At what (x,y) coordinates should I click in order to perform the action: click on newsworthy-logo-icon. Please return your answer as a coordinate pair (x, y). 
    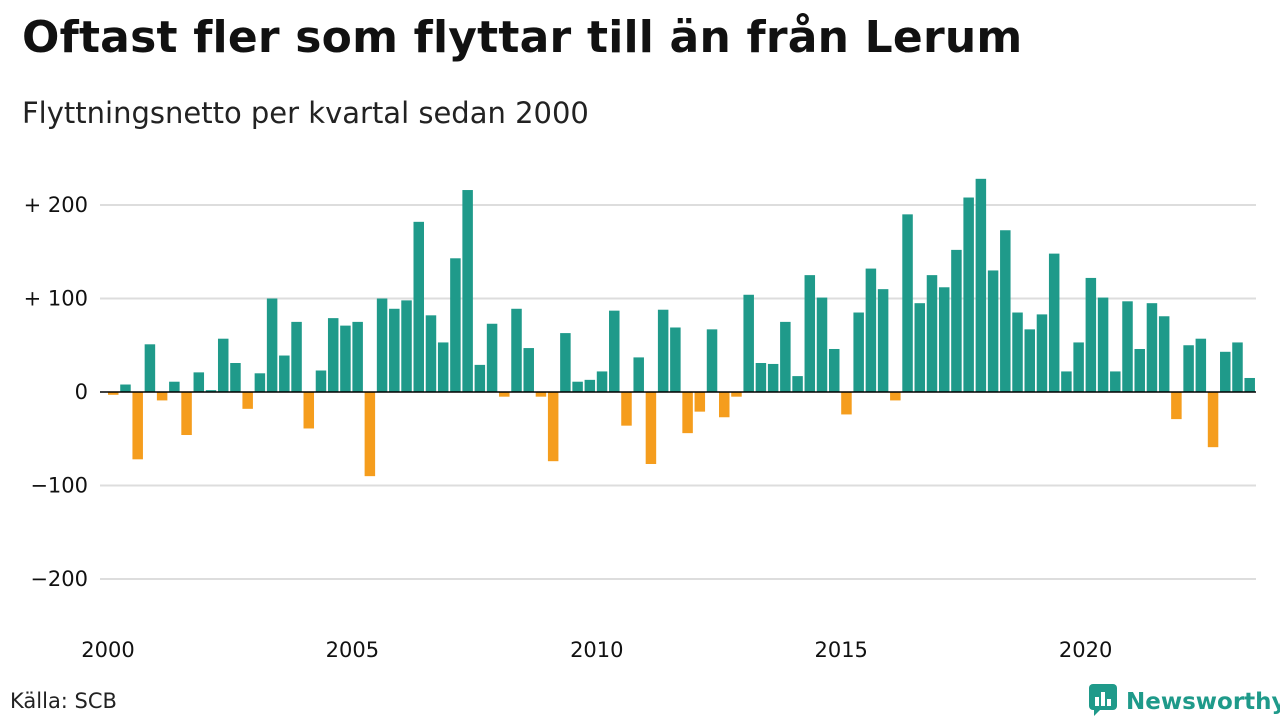
    Looking at the image, I should click on (1103, 702).